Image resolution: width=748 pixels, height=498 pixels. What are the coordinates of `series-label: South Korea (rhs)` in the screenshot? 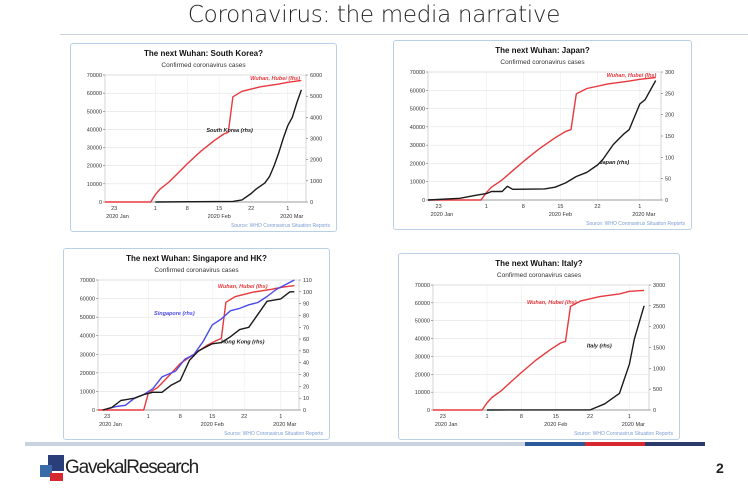 It's located at (229, 131).